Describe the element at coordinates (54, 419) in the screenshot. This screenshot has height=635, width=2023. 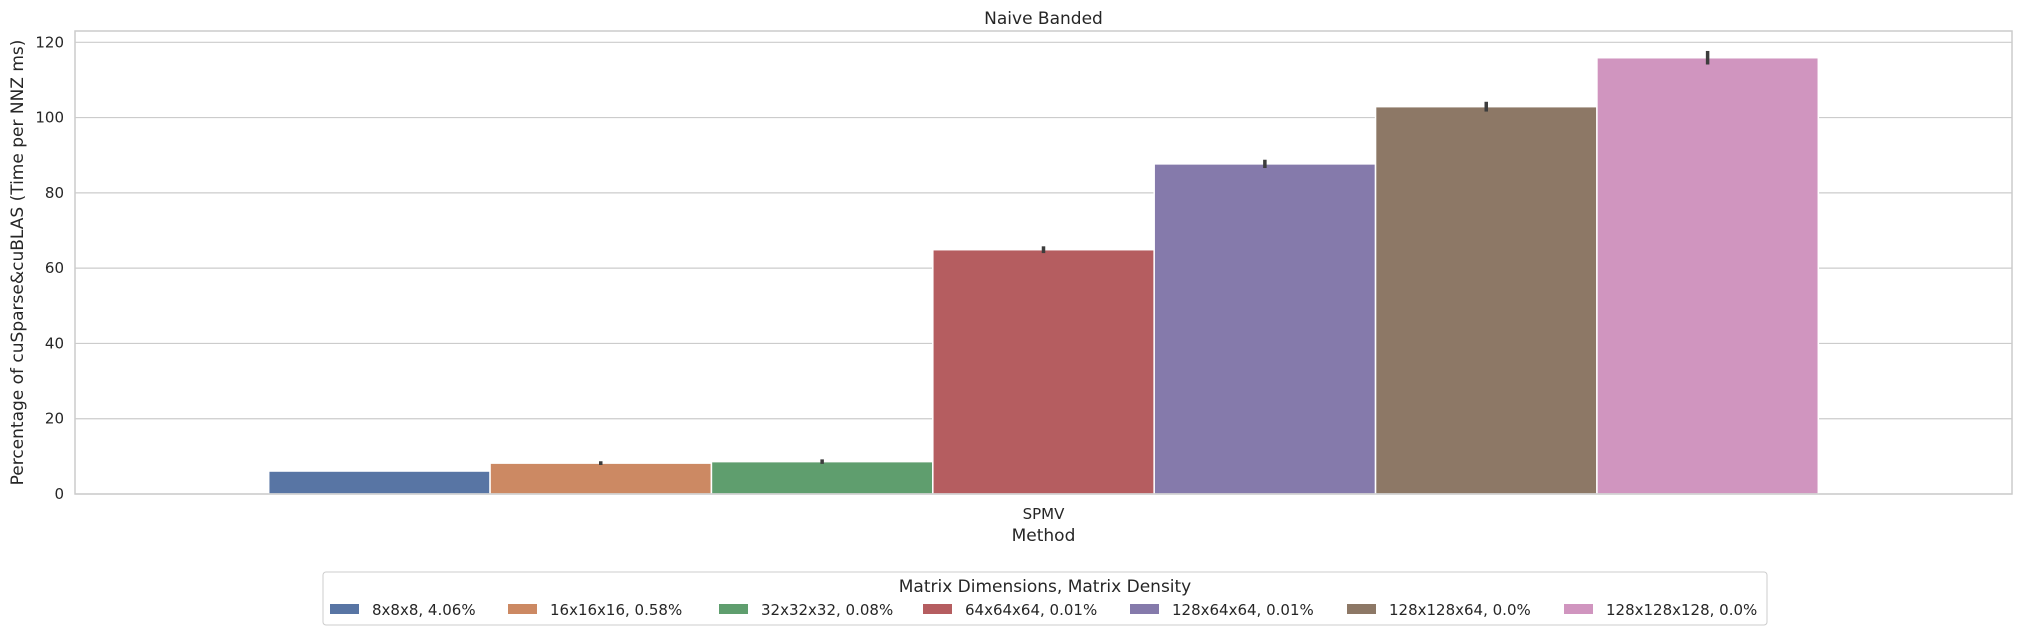
I see `y-tick-label: 20` at that location.